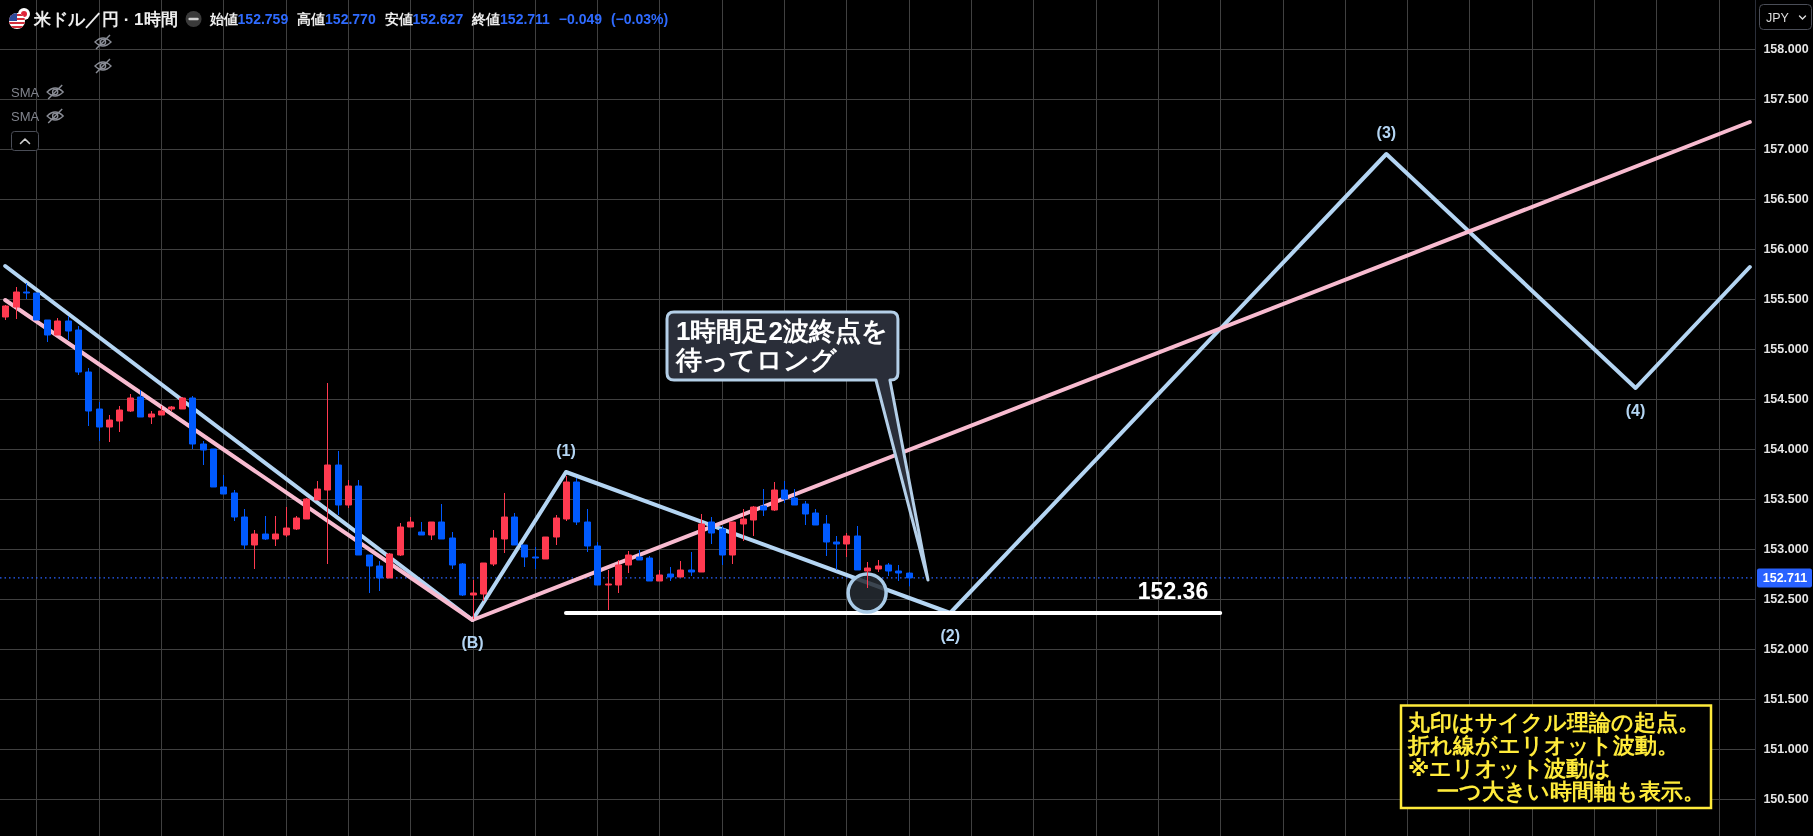  What do you see at coordinates (1785, 17) in the screenshot?
I see `button-currency: JPY` at bounding box center [1785, 17].